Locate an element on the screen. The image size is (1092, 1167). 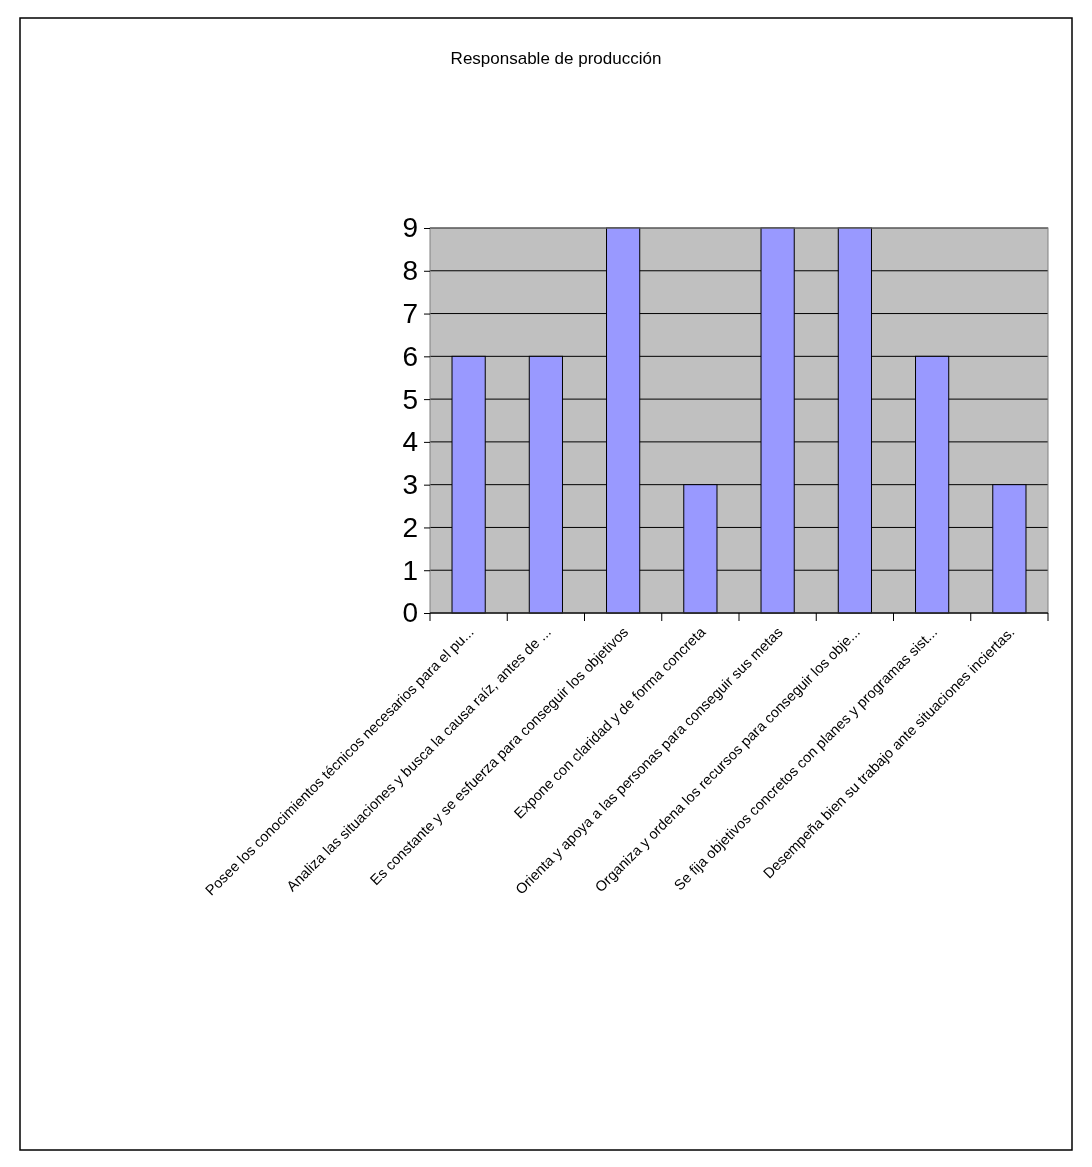
y-tick-label: 6 is located at coordinates (410, 356).